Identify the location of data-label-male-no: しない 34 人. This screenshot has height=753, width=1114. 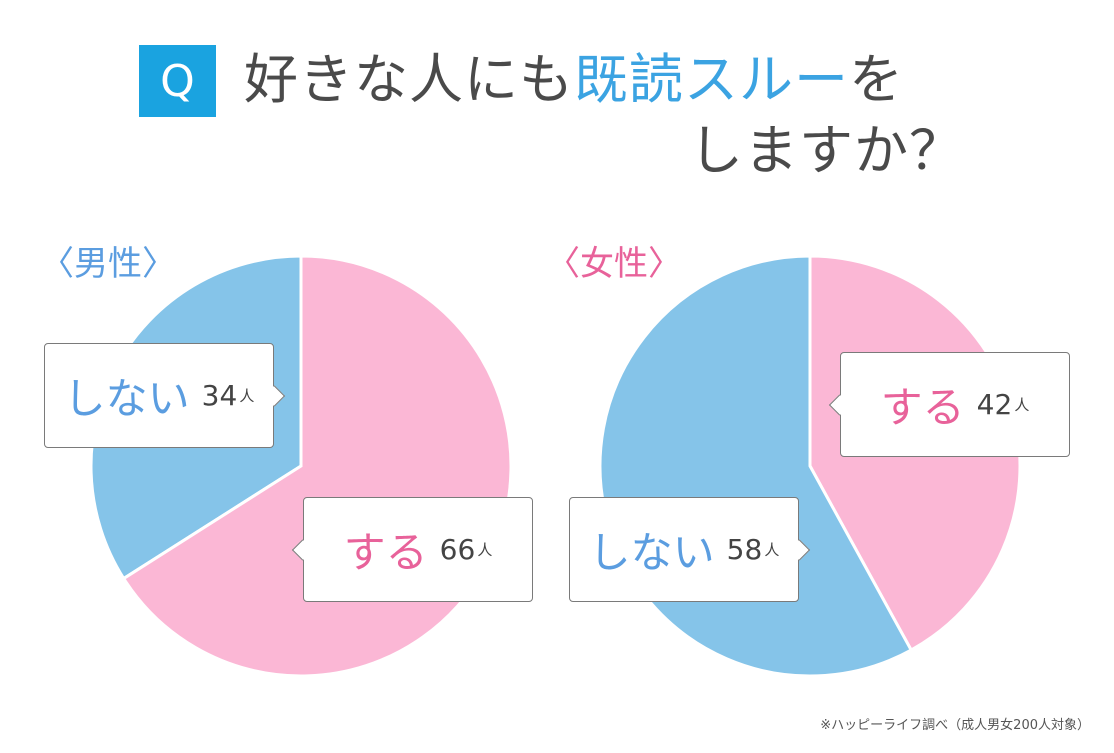
(159, 395).